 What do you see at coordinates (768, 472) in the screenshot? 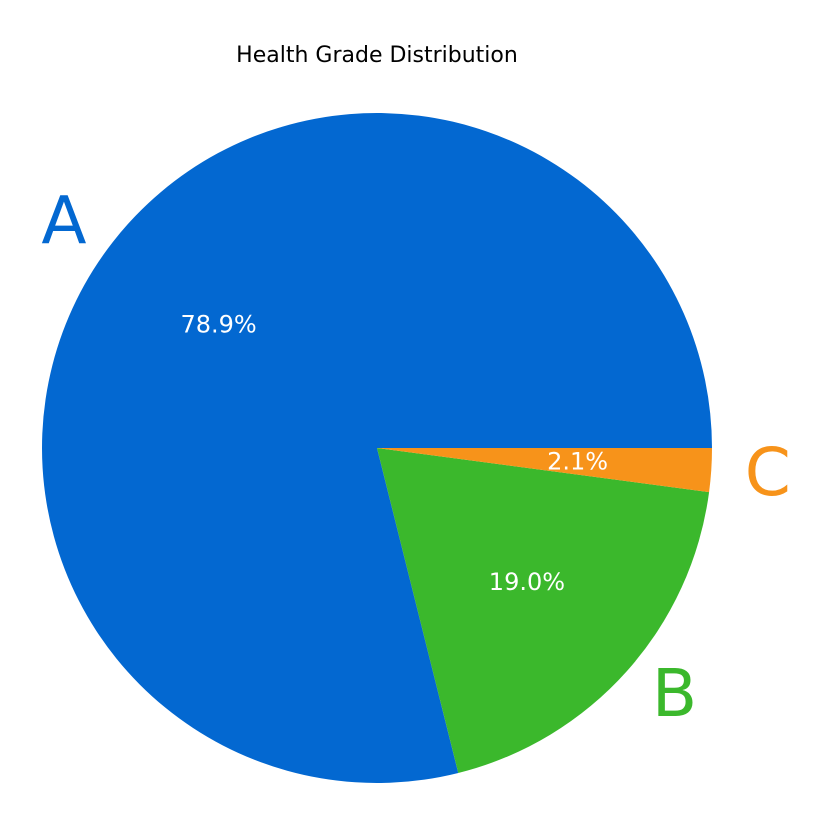
I see `category-label-c: C` at bounding box center [768, 472].